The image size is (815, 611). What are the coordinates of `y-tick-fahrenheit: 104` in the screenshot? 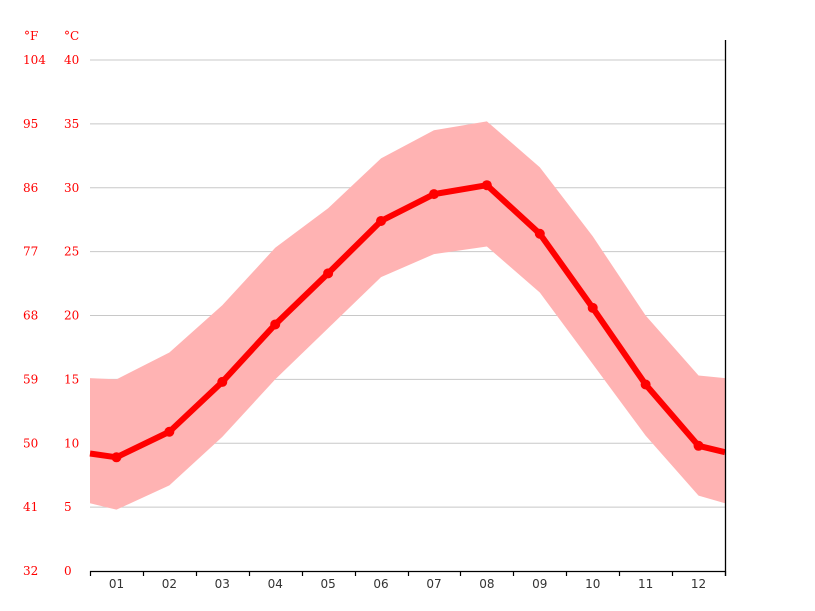 It's located at (34, 60).